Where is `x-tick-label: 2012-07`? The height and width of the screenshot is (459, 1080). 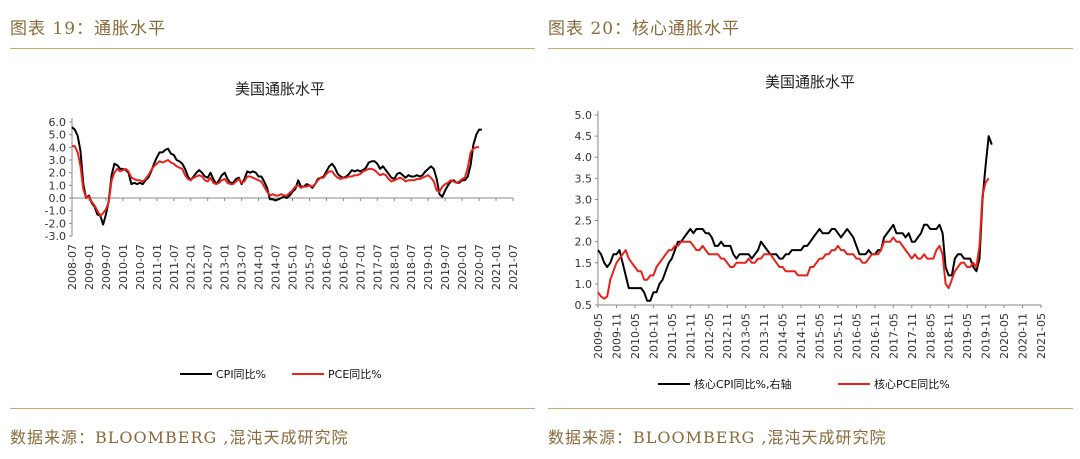 x-tick-label: 2012-07 is located at coordinates (208, 267).